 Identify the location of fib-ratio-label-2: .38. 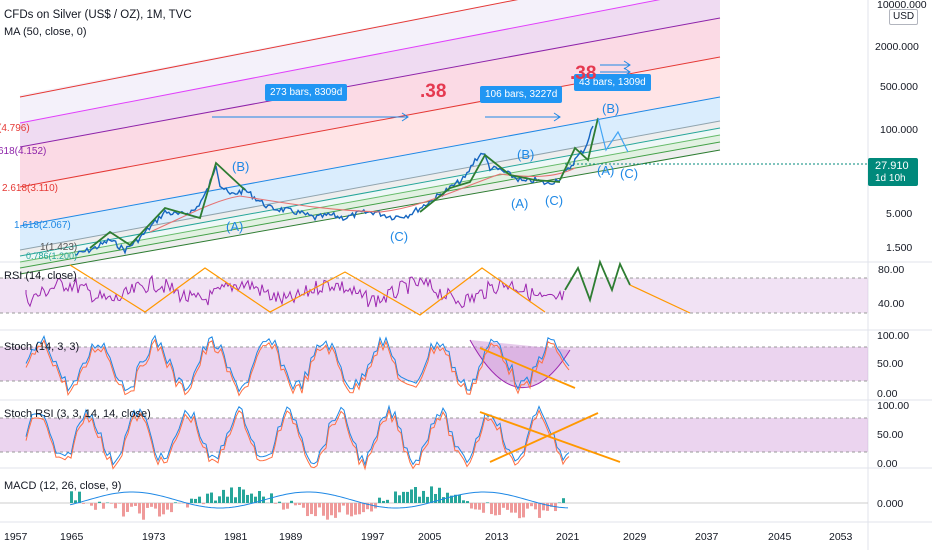
(583, 73).